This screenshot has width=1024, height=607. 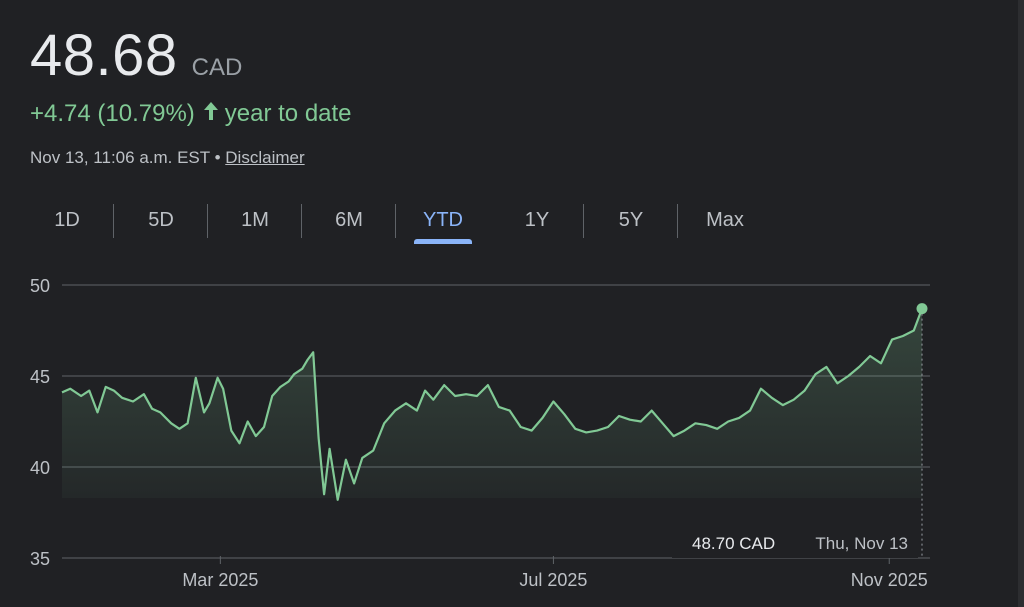 I want to click on currency-code: CAD, so click(x=217, y=67).